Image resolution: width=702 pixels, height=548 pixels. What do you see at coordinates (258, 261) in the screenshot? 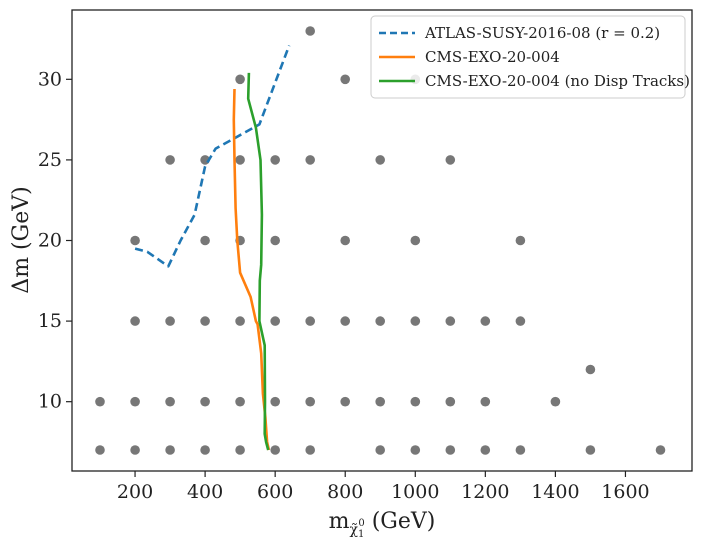
I see `series-line-cms-nodisp` at bounding box center [258, 261].